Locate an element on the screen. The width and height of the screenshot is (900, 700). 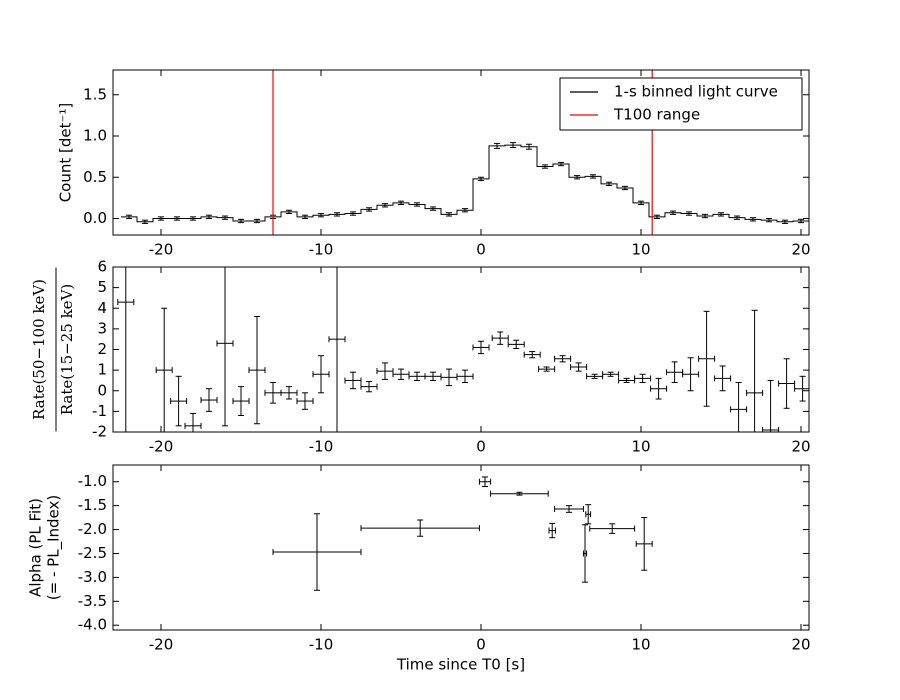
y-tick-label: -1.0 is located at coordinates (92, 481).